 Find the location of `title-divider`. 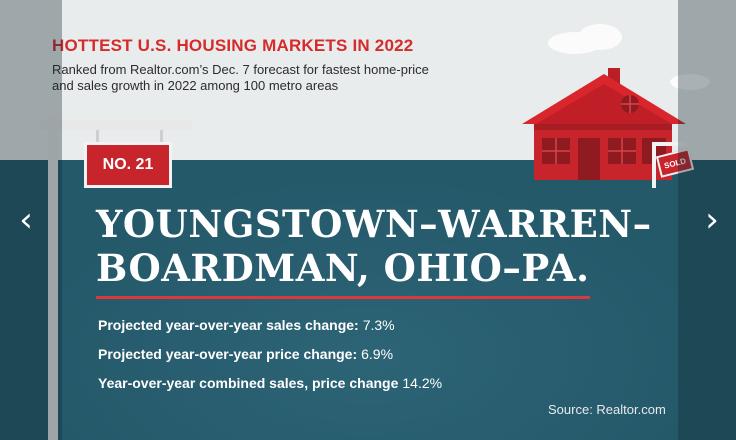

title-divider is located at coordinates (343, 297).